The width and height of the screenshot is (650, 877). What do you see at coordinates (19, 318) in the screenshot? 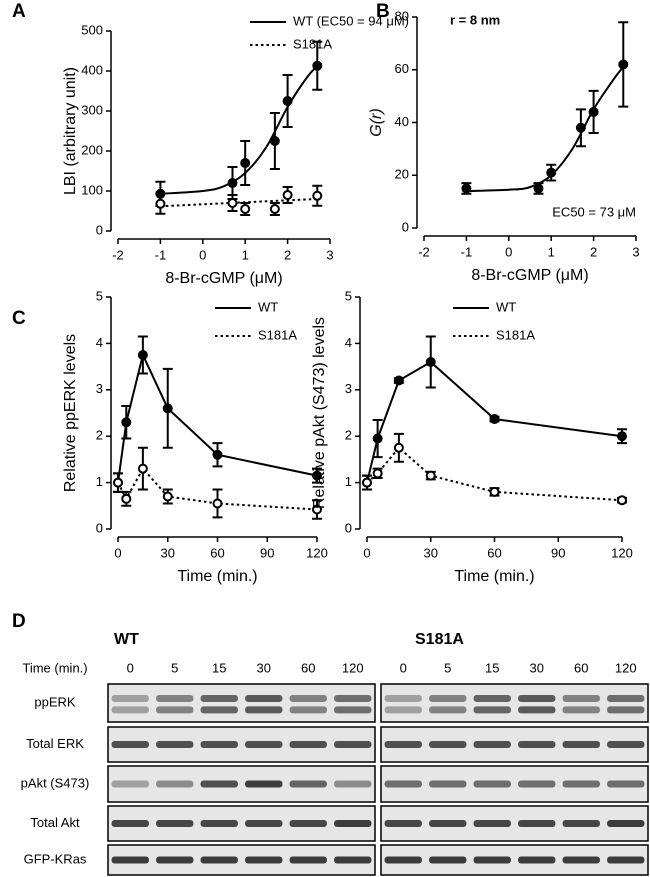
I see `panel-label: C` at bounding box center [19, 318].